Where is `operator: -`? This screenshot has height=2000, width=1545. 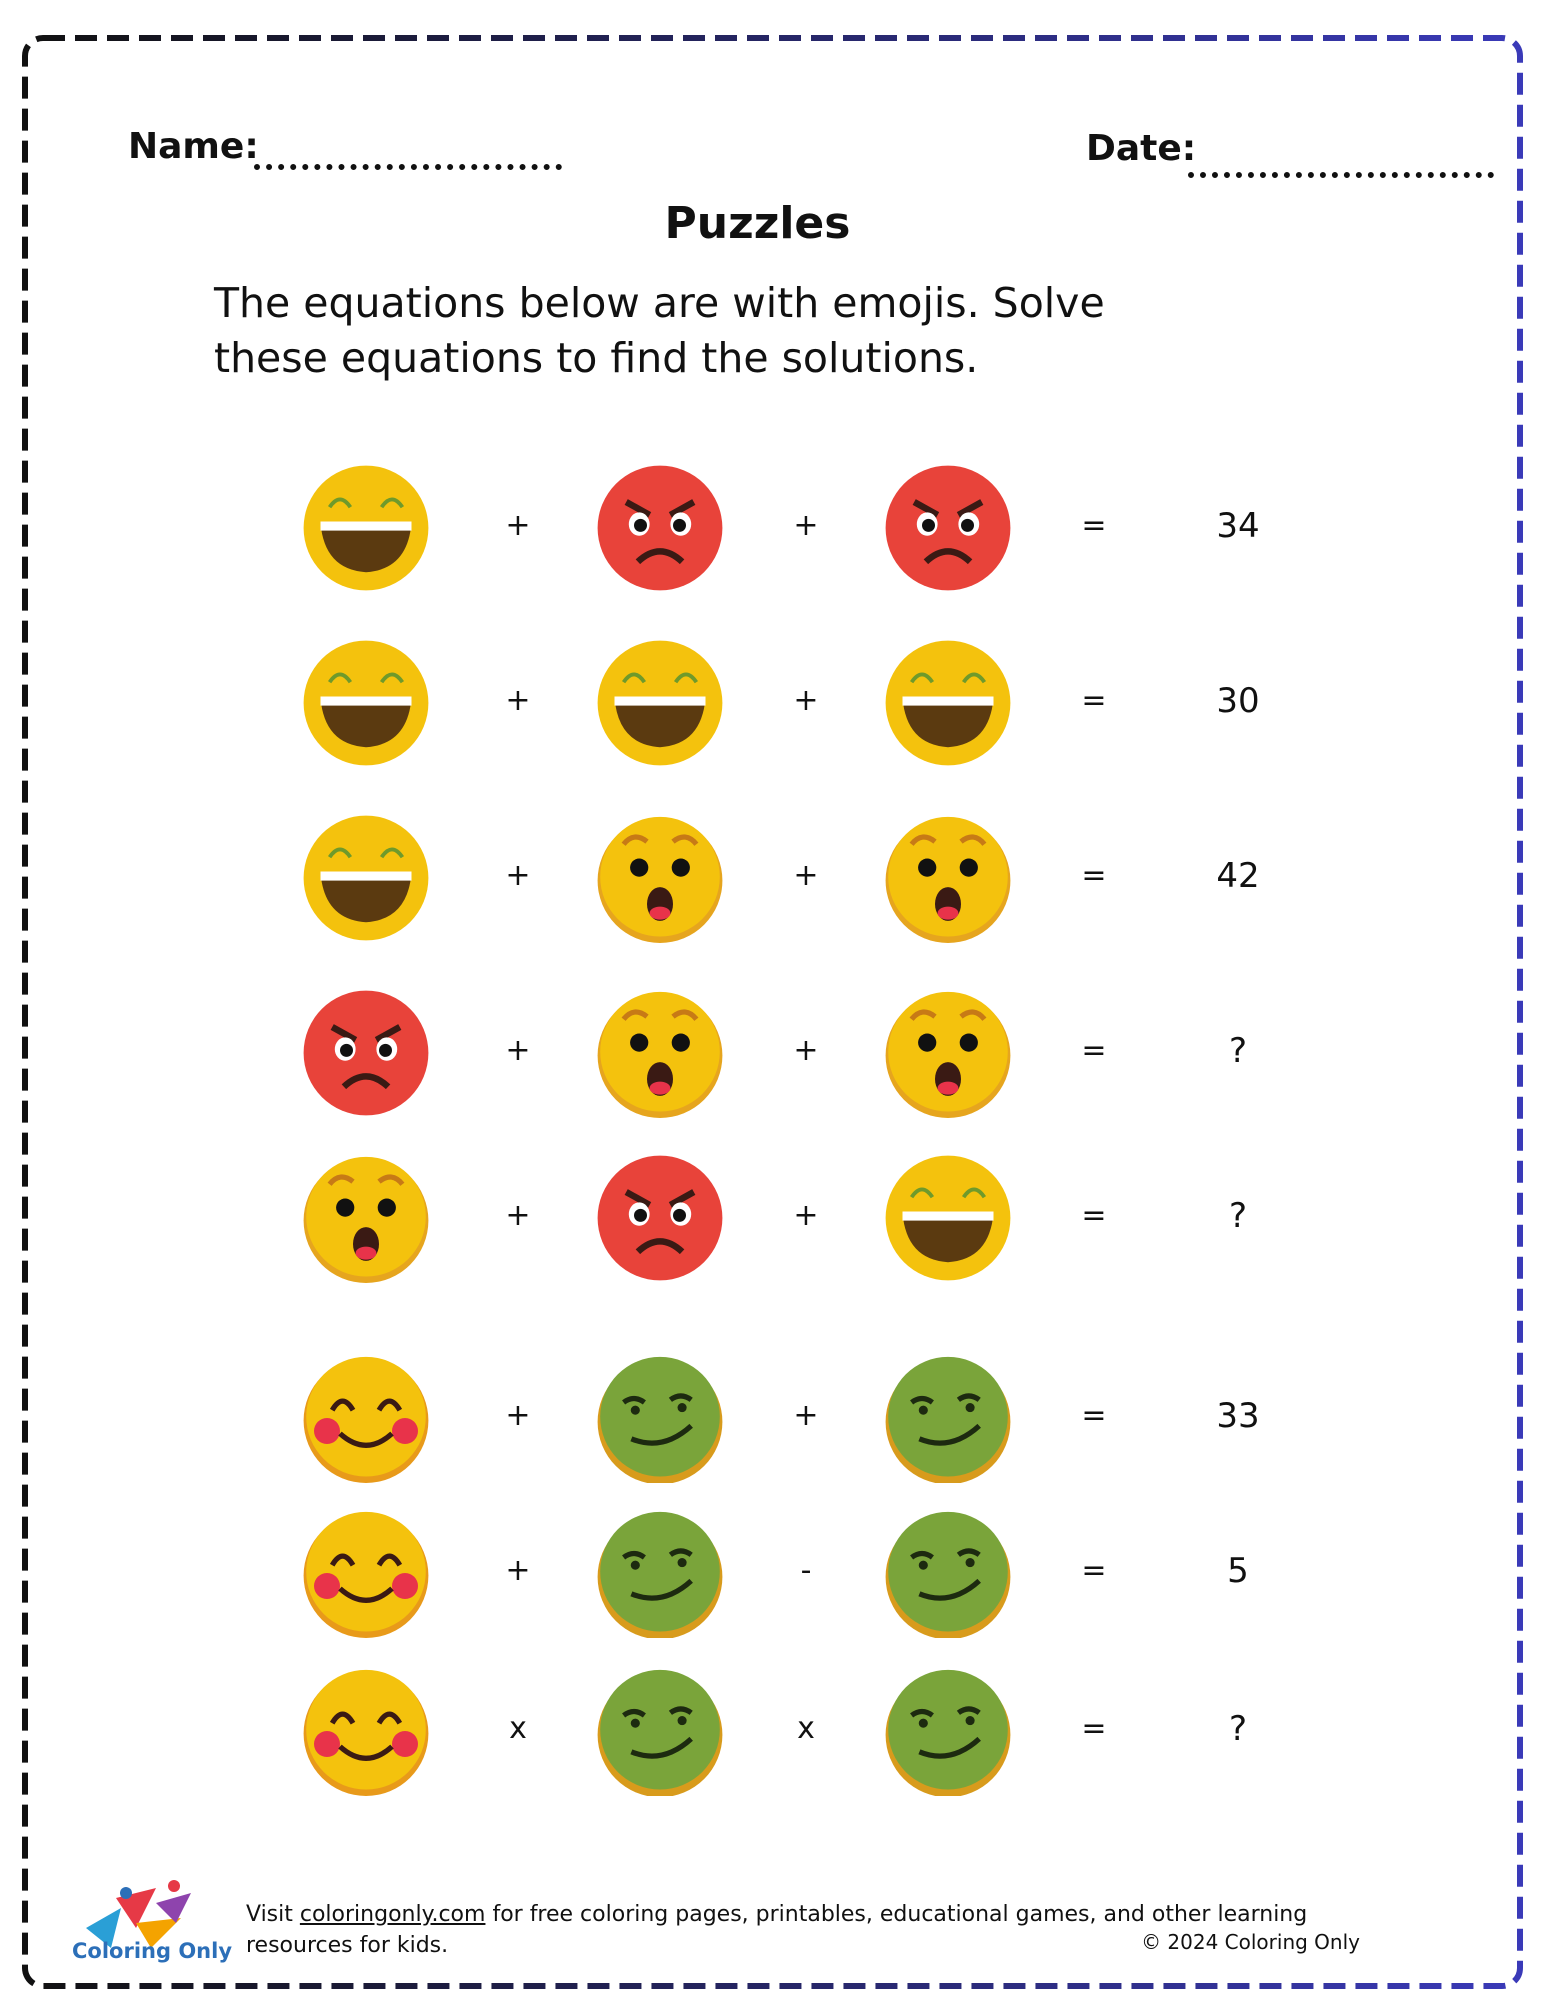
operator: - is located at coordinates (806, 1570).